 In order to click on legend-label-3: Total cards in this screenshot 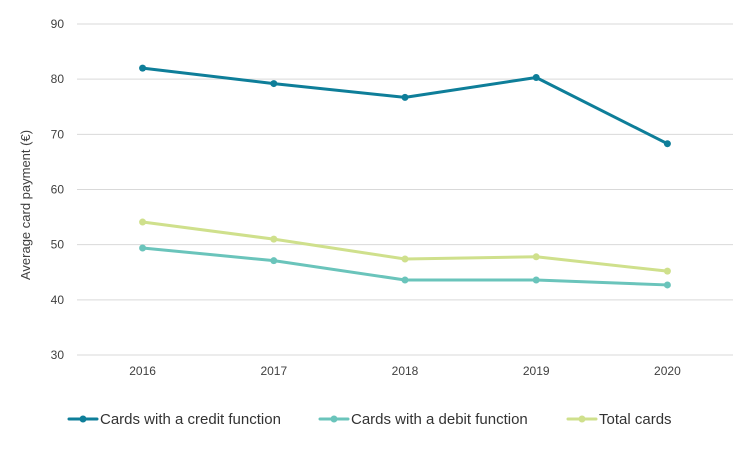, I will do `click(635, 419)`.